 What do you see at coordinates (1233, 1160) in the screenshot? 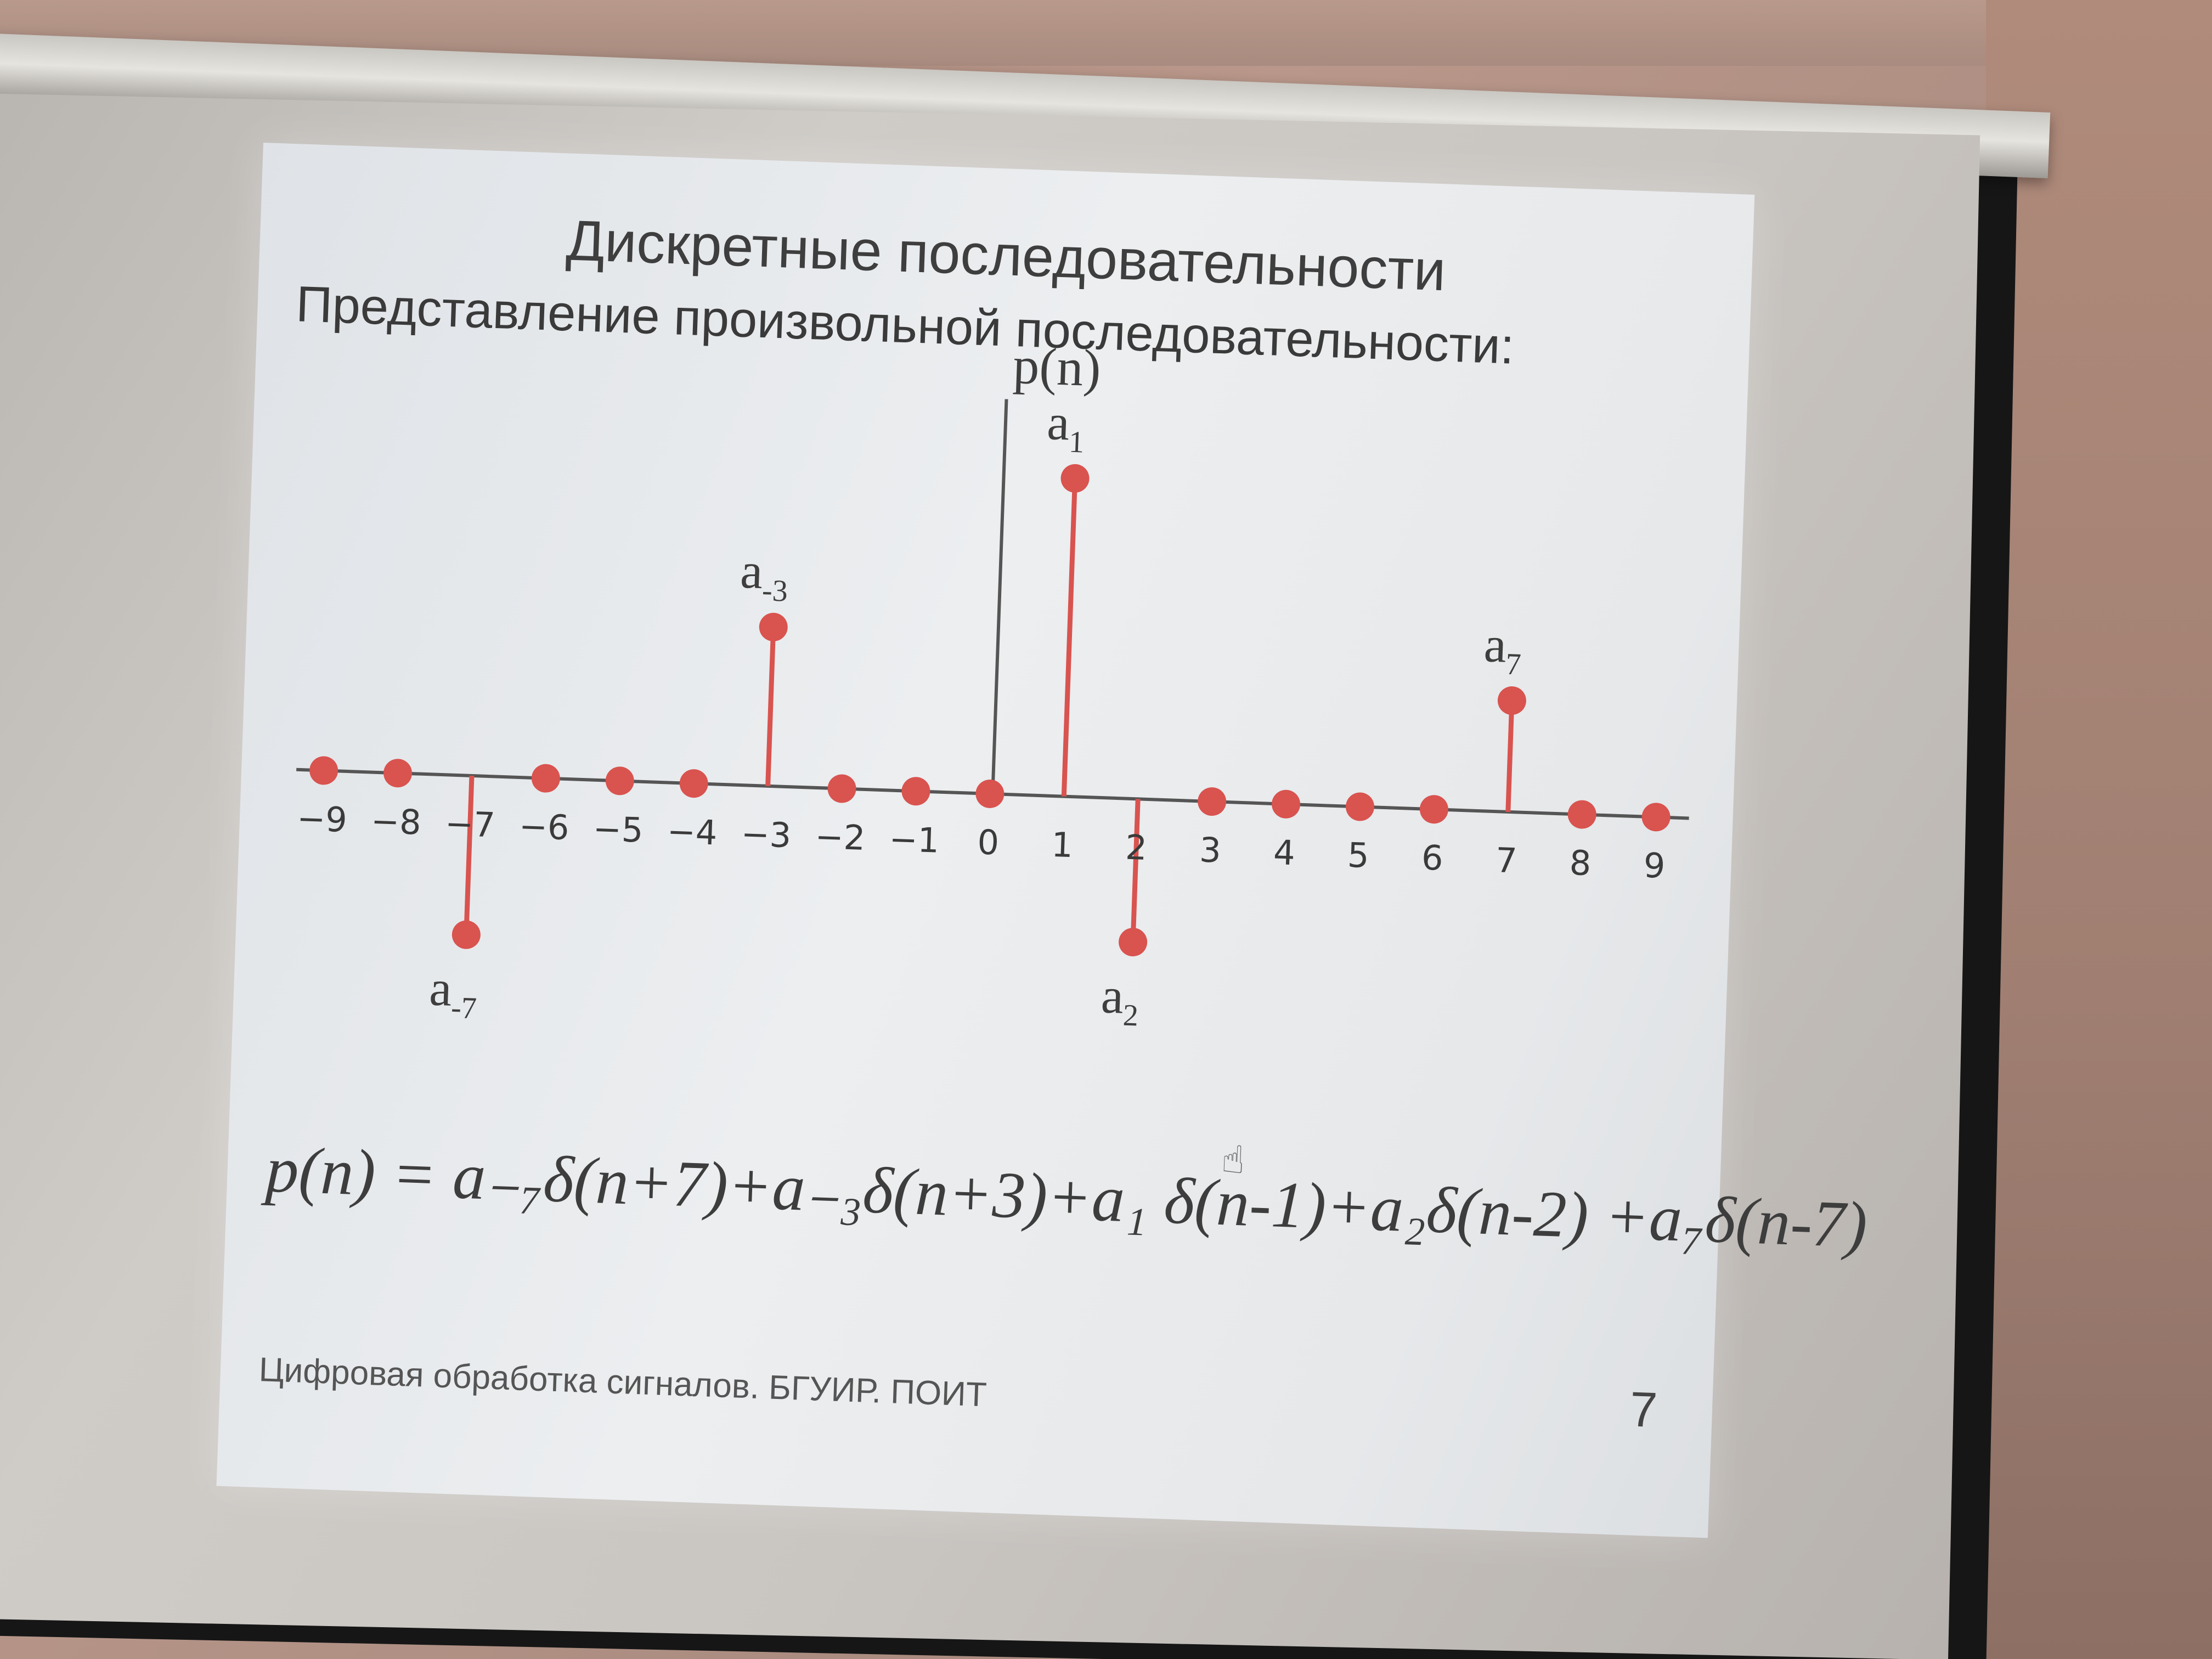
I see `hand-pointer-icon: ☝` at bounding box center [1233, 1160].